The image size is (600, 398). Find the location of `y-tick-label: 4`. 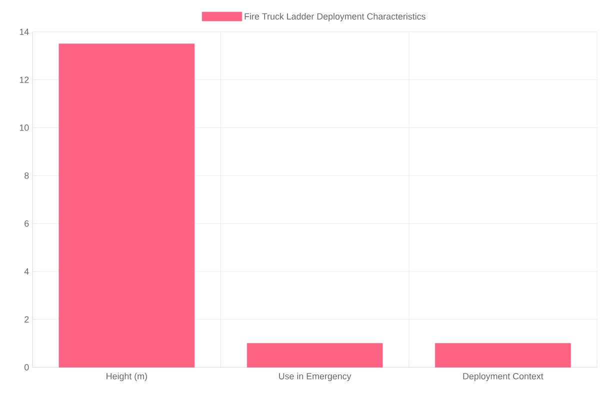

y-tick-label: 4 is located at coordinates (26, 271).